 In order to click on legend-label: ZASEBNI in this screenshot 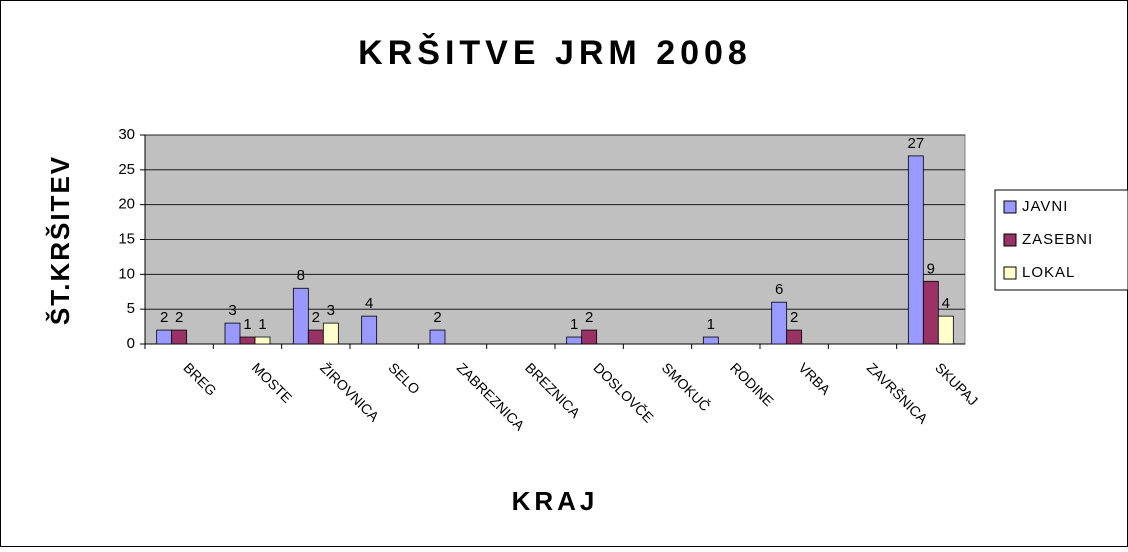, I will do `click(1057, 239)`.